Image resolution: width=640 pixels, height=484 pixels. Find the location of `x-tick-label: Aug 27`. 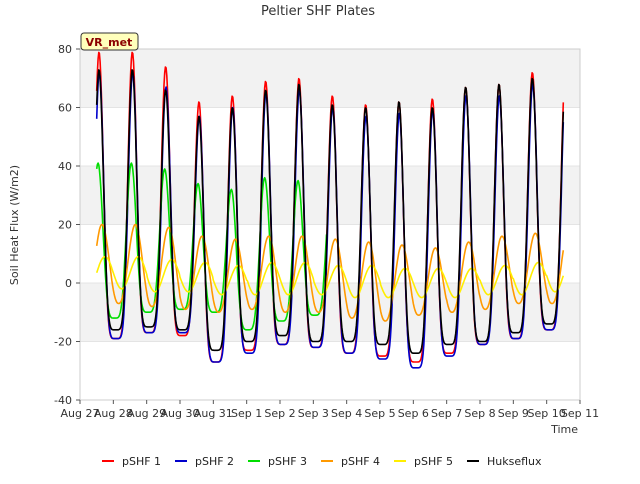

x-tick-label: Aug 27 is located at coordinates (80, 413).